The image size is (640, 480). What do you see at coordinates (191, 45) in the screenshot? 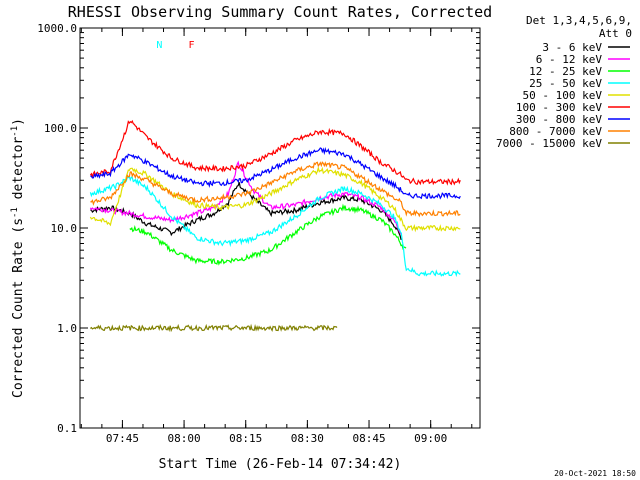
I see `annotation-label-2: F` at bounding box center [191, 45].